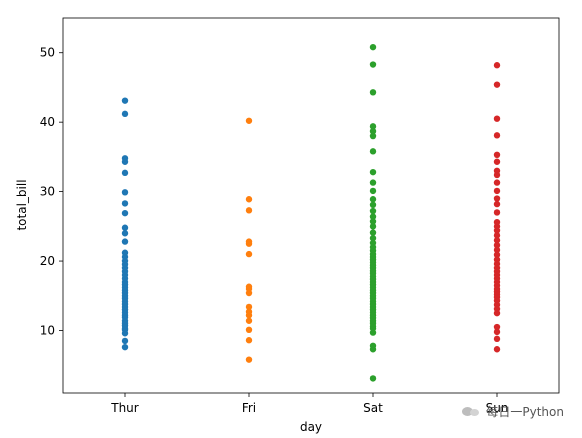 Image resolution: width=582 pixels, height=438 pixels. Describe the element at coordinates (497, 408) in the screenshot. I see `x-tick-label: Sun` at that location.